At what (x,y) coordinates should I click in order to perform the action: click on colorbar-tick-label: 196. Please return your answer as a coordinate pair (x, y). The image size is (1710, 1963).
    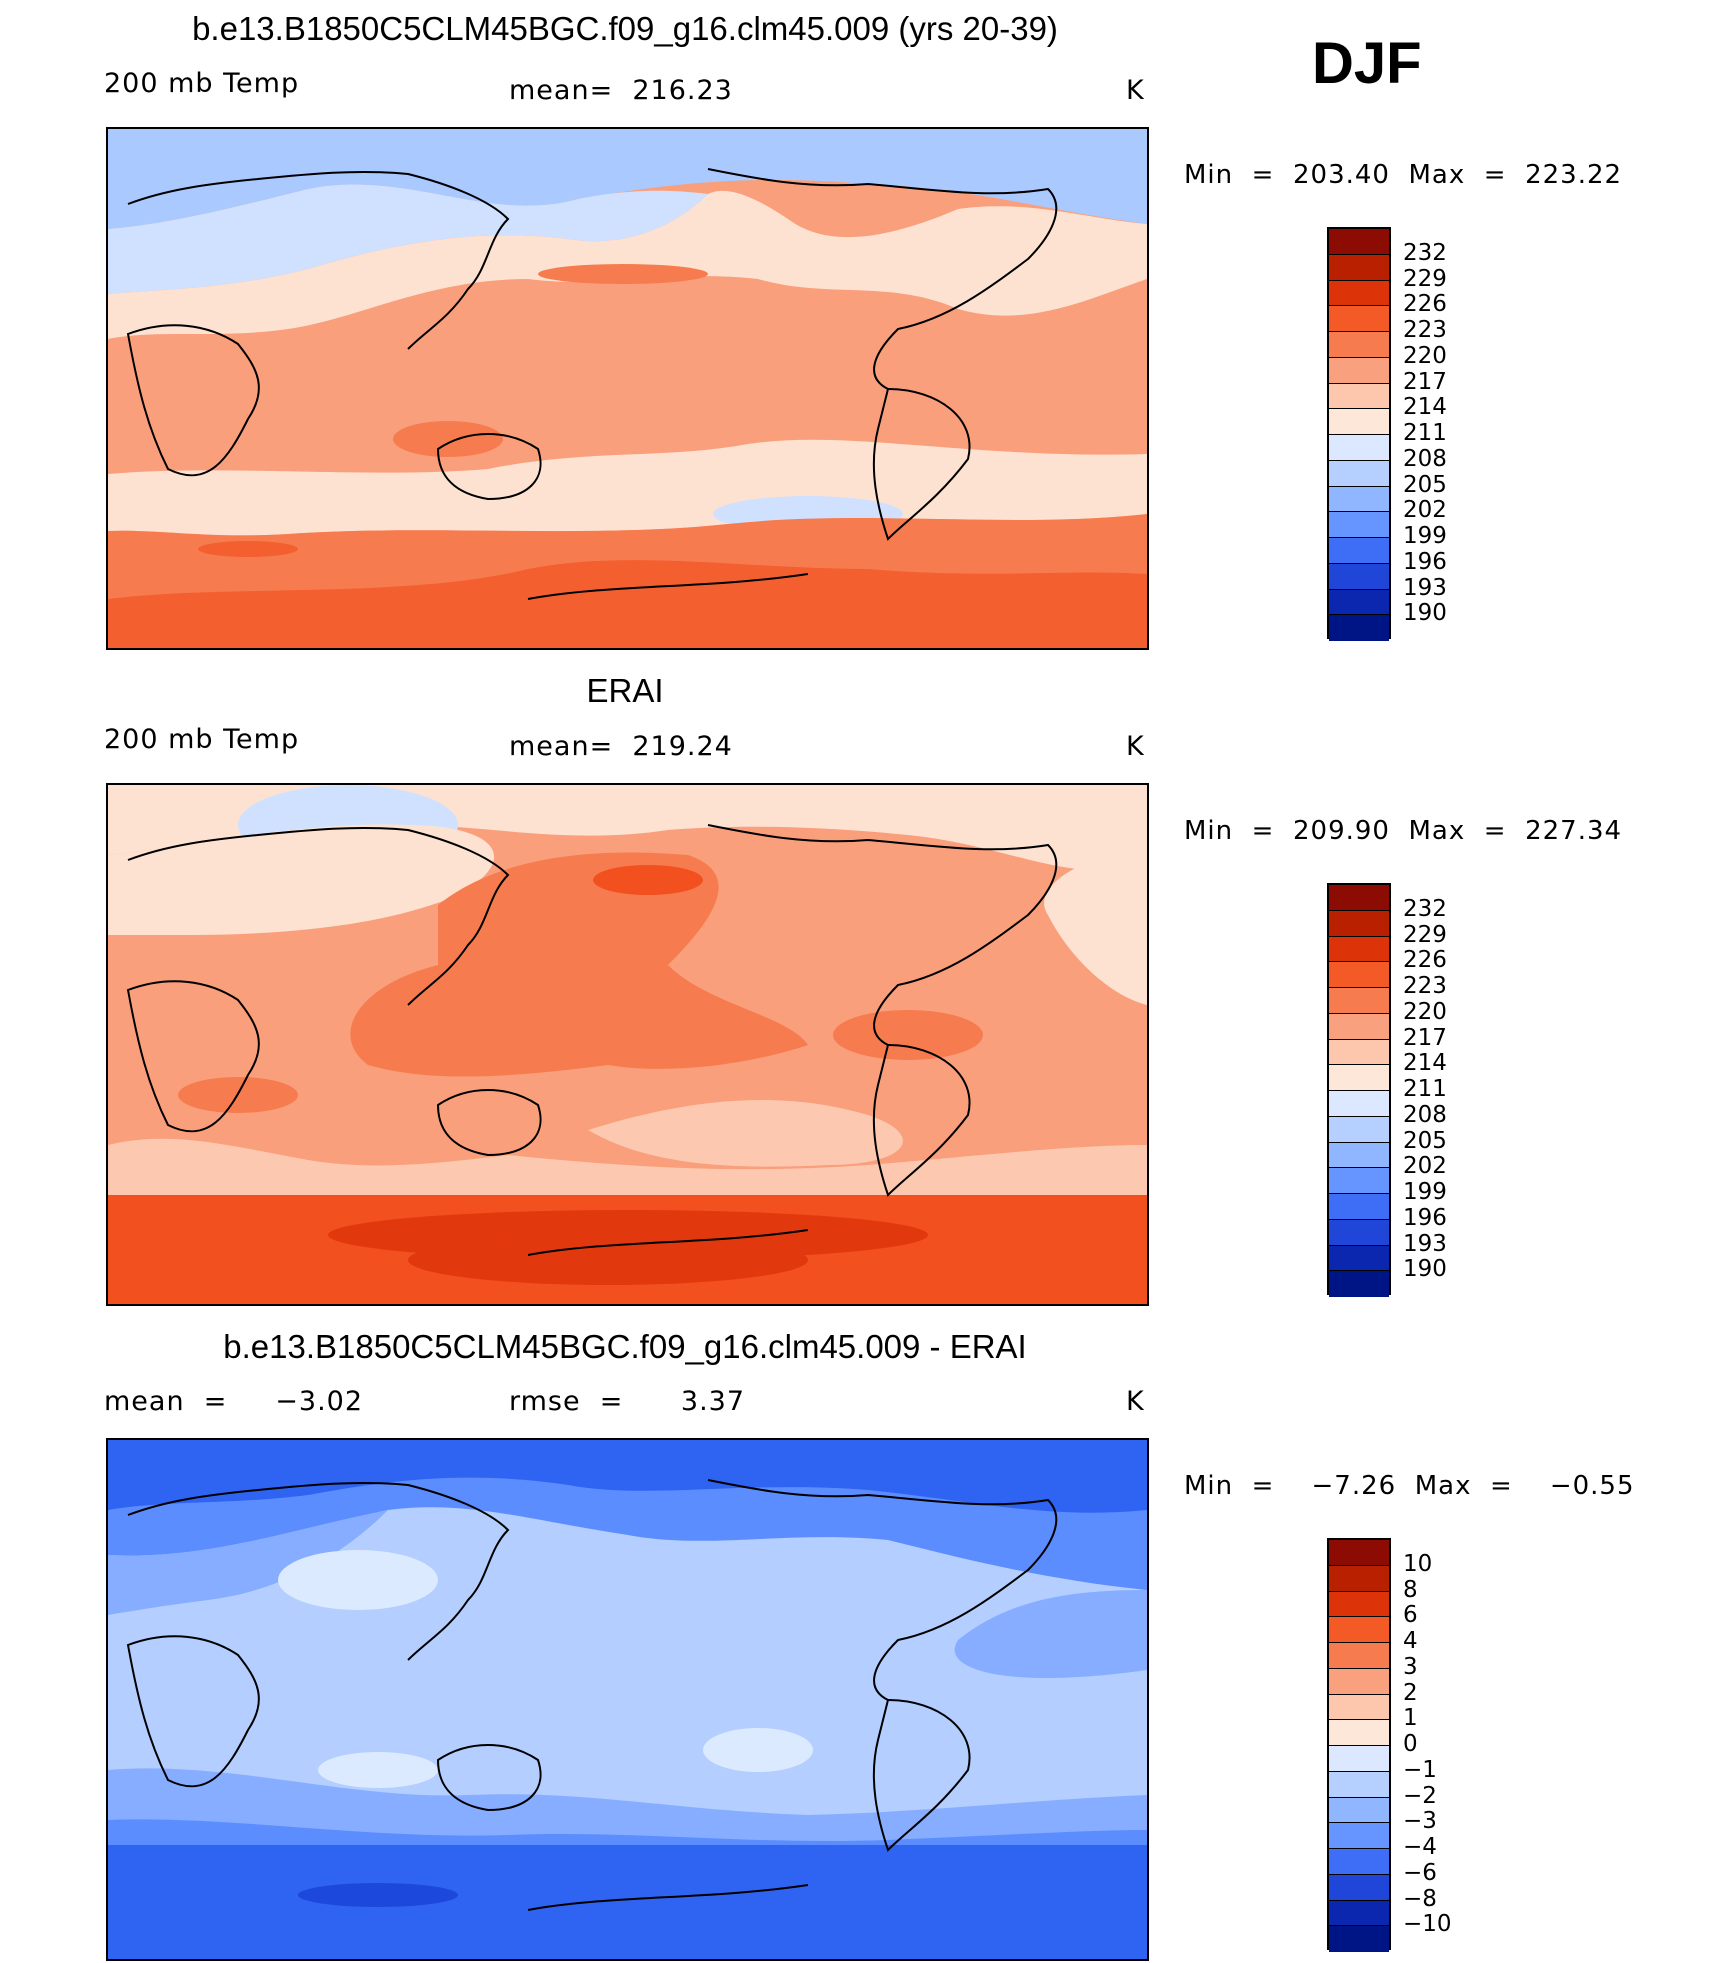
    Looking at the image, I should click on (1425, 561).